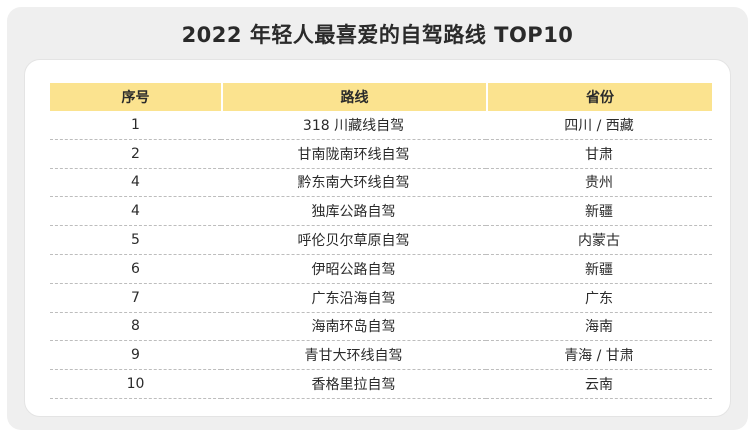 The height and width of the screenshot is (437, 755). I want to click on route-cell: 318 川藏线自驾, so click(353, 125).